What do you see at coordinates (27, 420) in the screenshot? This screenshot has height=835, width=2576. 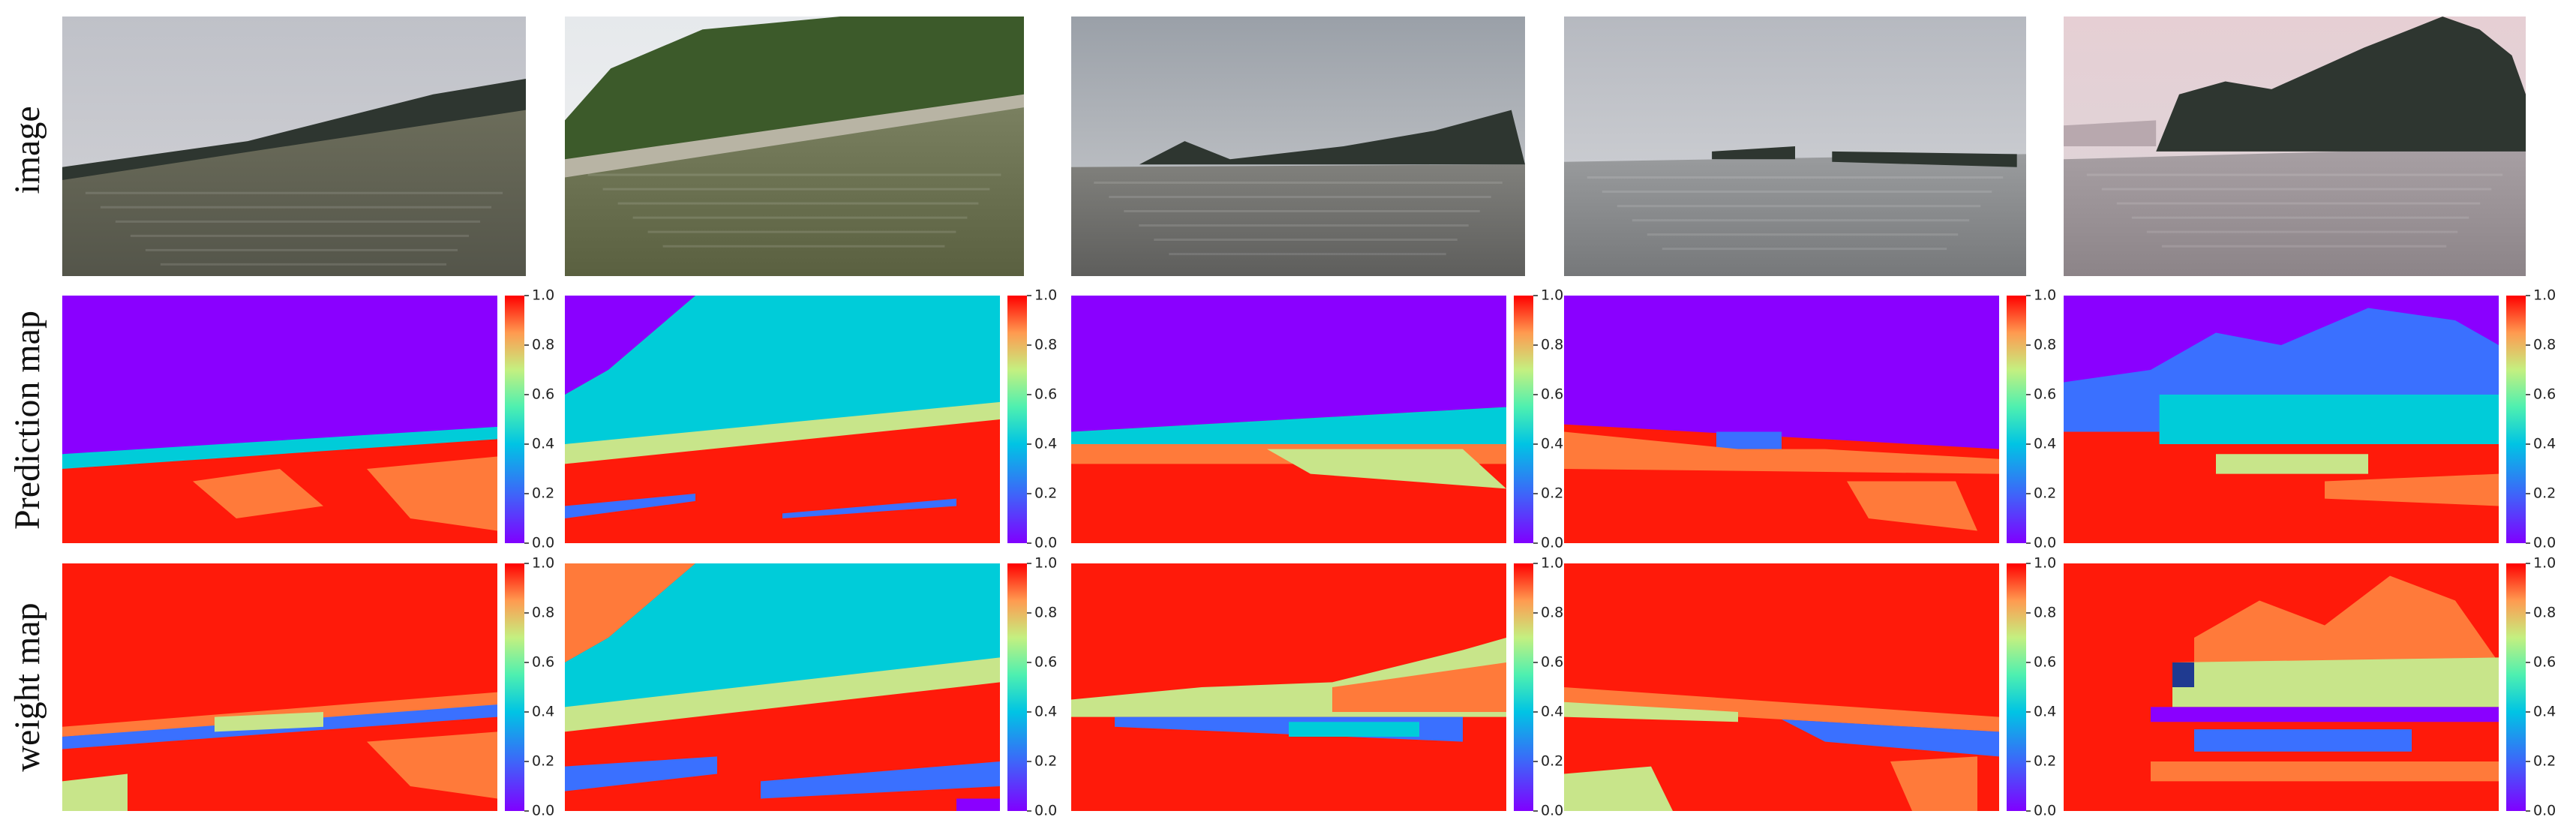 I see `row-label: Prediction map` at bounding box center [27, 420].